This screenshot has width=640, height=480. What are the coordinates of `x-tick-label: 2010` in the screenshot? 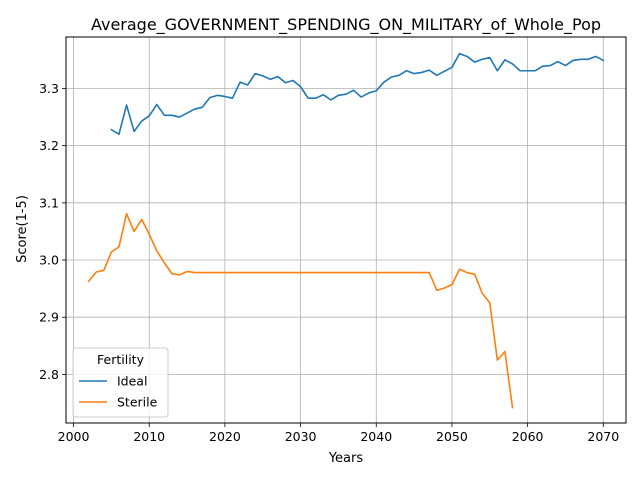 It's located at (149, 436).